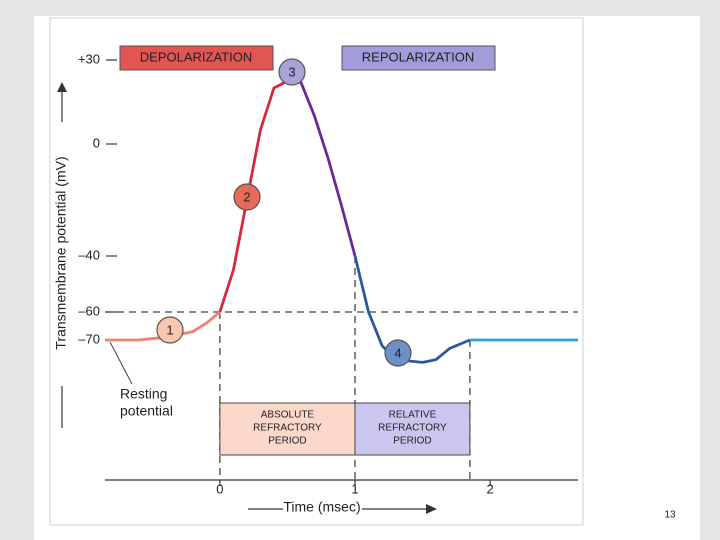 This screenshot has height=540, width=720. Describe the element at coordinates (287, 428) in the screenshot. I see `absolute-label: REFRACTORY` at that location.